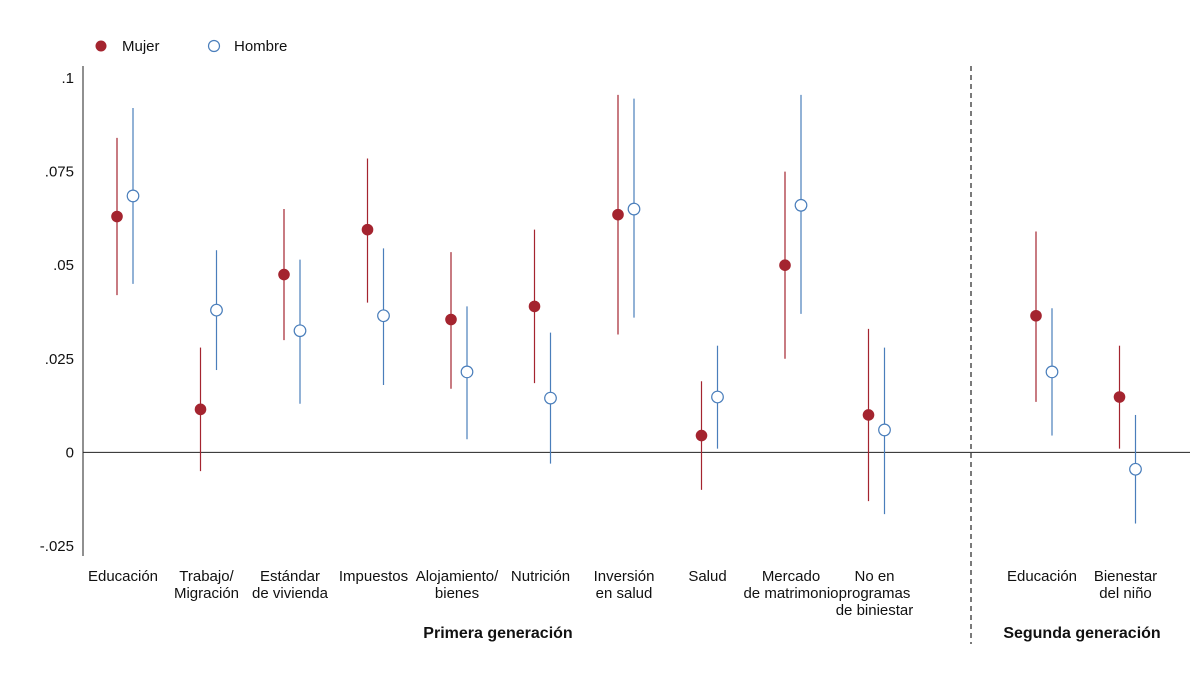 The width and height of the screenshot is (1200, 683). What do you see at coordinates (63, 265) in the screenshot?
I see `y-tick-label: .05` at bounding box center [63, 265].